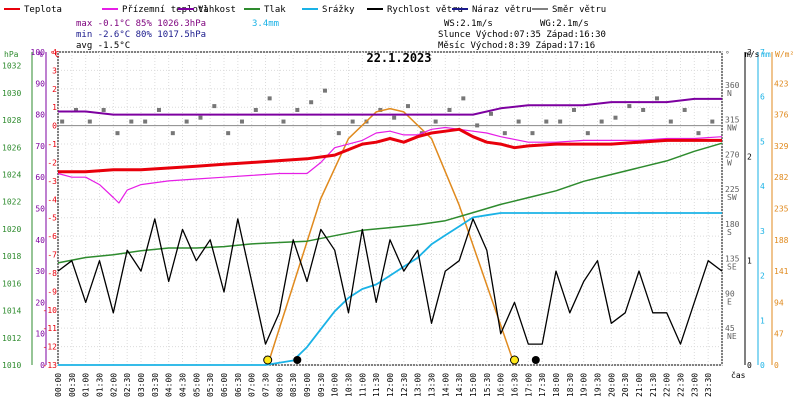  What do you see at coordinates (155, 385) in the screenshot?
I see `time-tick-label: 03:30` at bounding box center [155, 385].